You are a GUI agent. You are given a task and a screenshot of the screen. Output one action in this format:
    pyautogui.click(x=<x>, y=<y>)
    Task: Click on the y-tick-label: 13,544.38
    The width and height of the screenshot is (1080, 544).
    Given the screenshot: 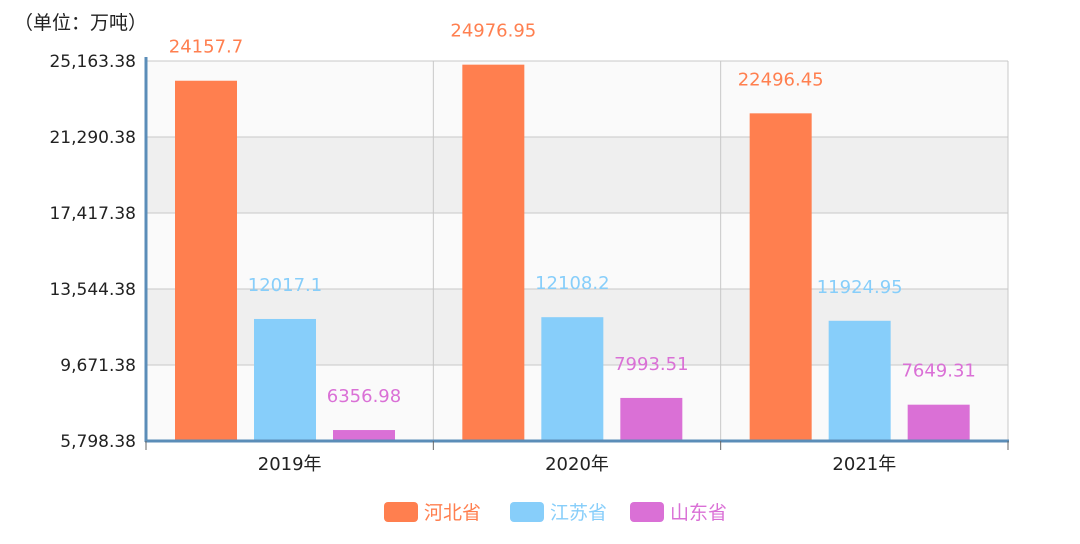 What is the action you would take?
    pyautogui.click(x=92, y=290)
    